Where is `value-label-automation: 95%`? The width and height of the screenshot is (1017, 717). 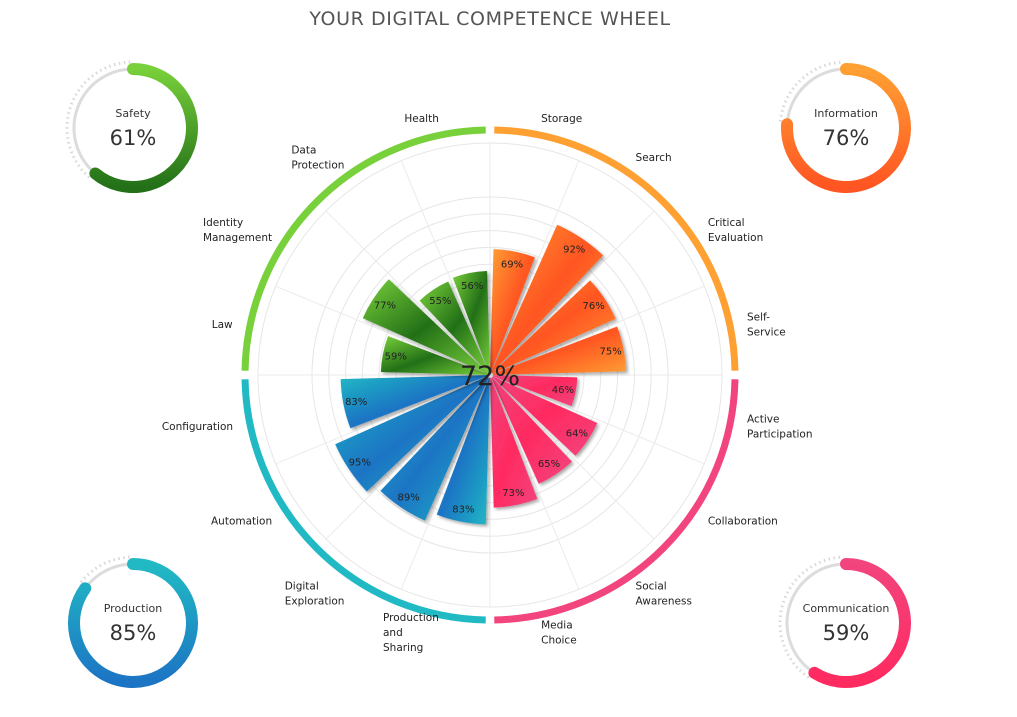 value-label-automation: 95% is located at coordinates (360, 463).